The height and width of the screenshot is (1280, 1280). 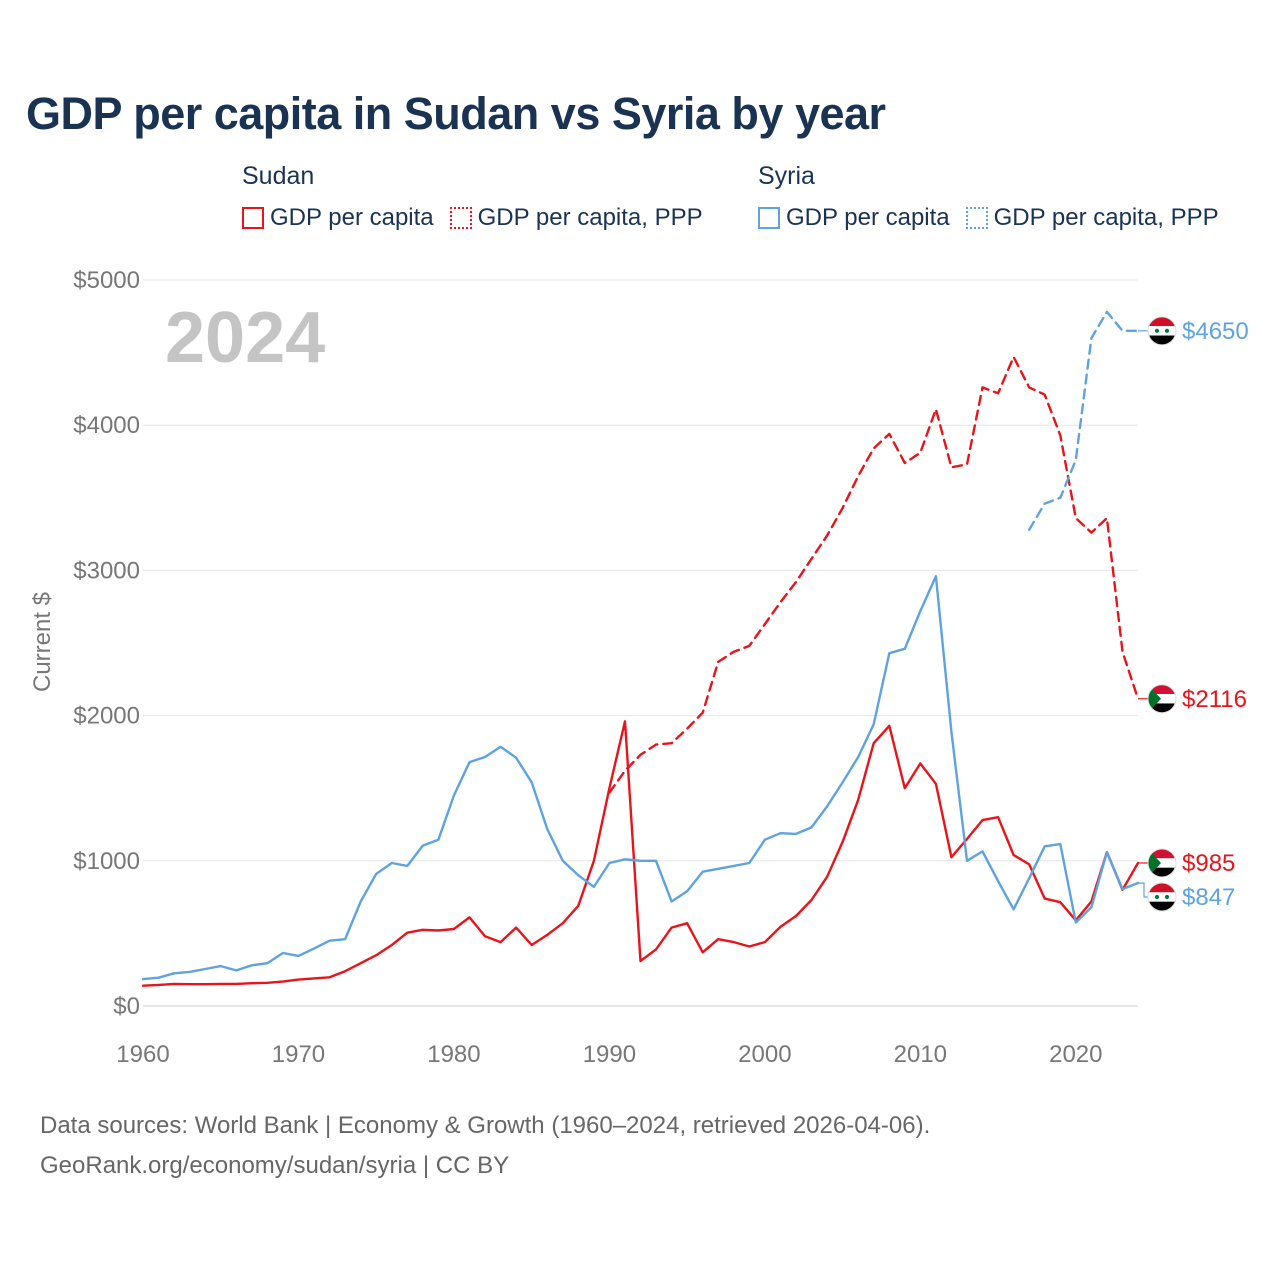 What do you see at coordinates (1083, 420) in the screenshot?
I see `syria-gdp-per-capita-ppp-line` at bounding box center [1083, 420].